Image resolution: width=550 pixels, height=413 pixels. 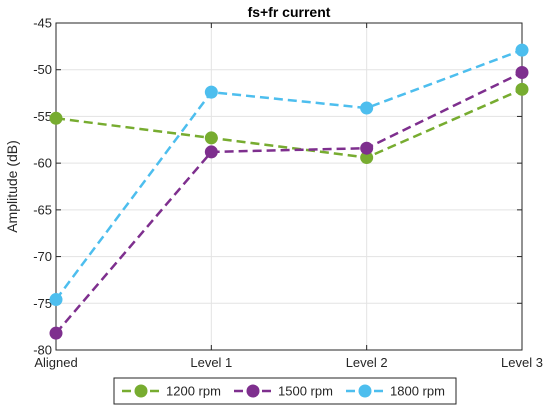 I want to click on legend-label: 1200 rpm, so click(x=193, y=391).